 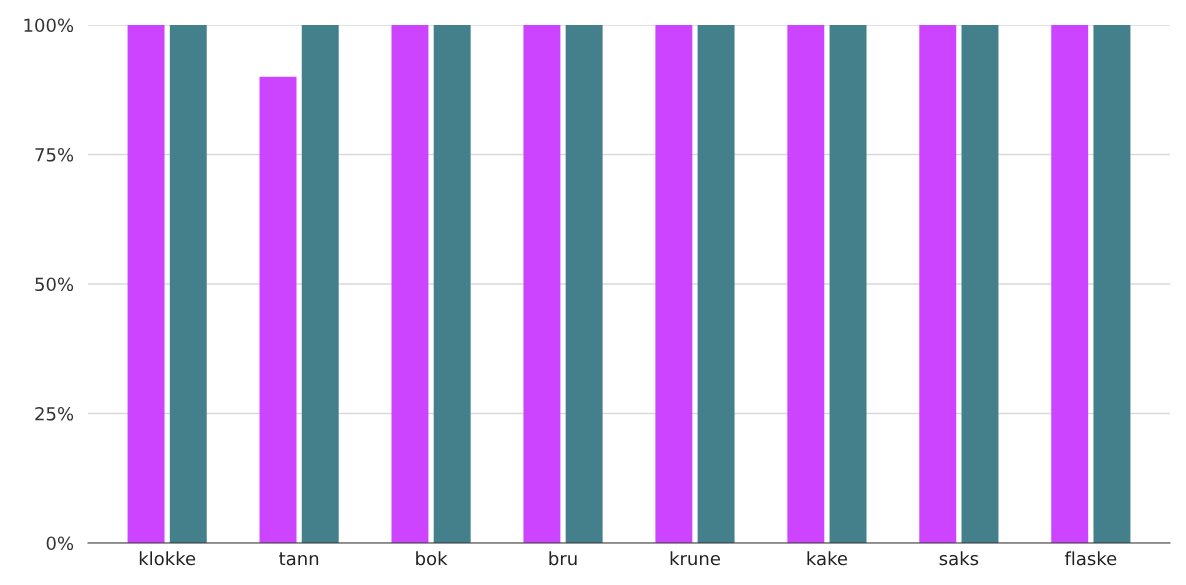 I want to click on x-tick-label: flaske, so click(x=1090, y=558).